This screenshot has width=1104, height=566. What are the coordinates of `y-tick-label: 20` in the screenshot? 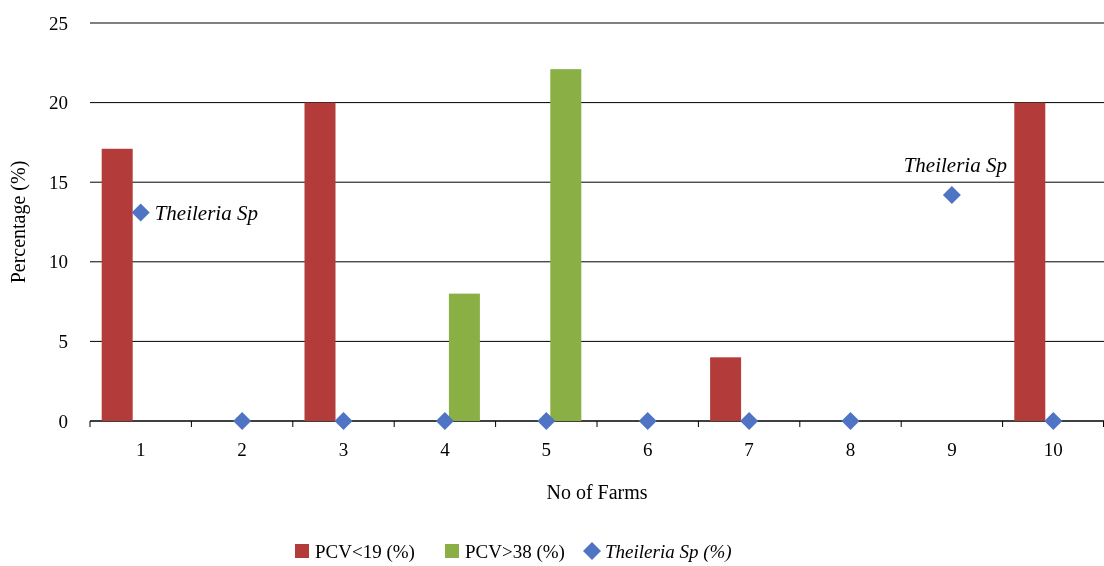 It's located at (58, 103).